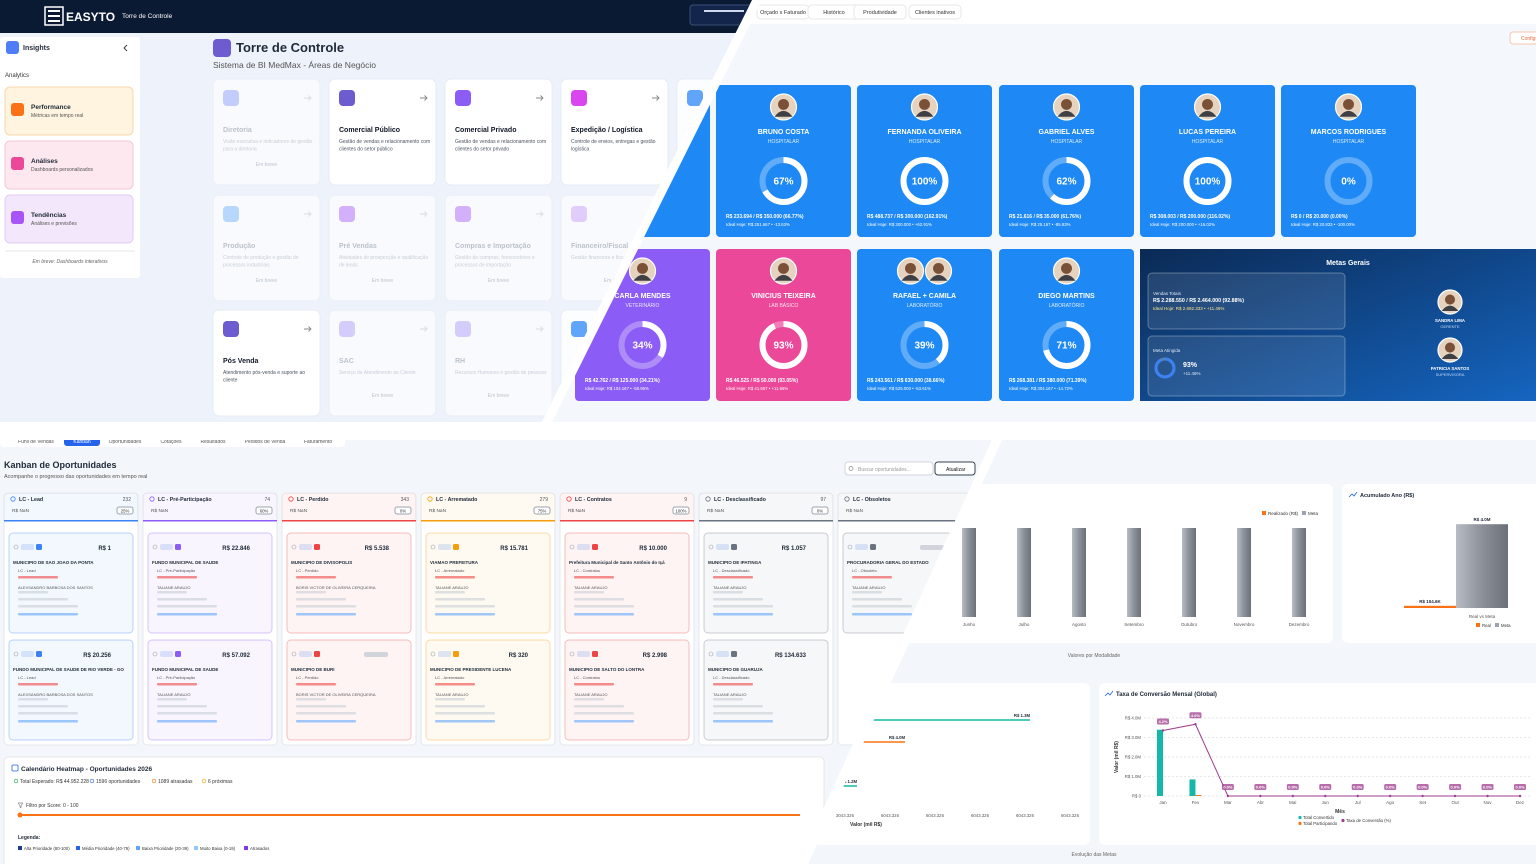 The image size is (1536, 864). Describe the element at coordinates (240, 150) in the screenshot. I see `text-line: para a diretoria` at that location.